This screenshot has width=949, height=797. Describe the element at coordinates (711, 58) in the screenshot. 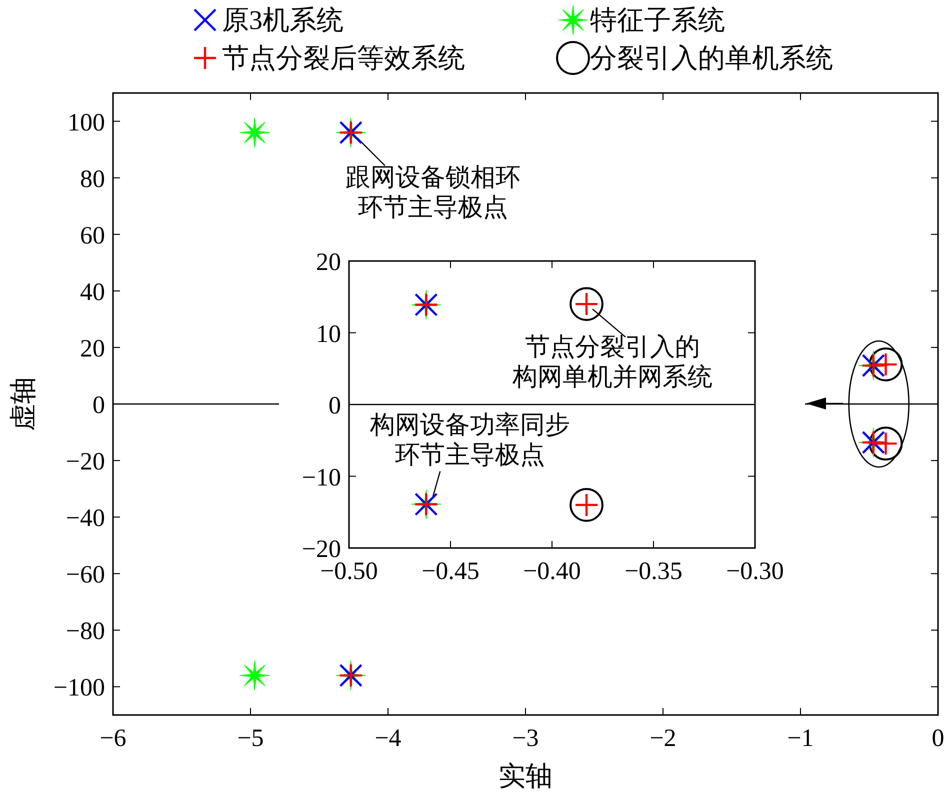

I see `legend-label: 分裂引入的单机系统` at that location.